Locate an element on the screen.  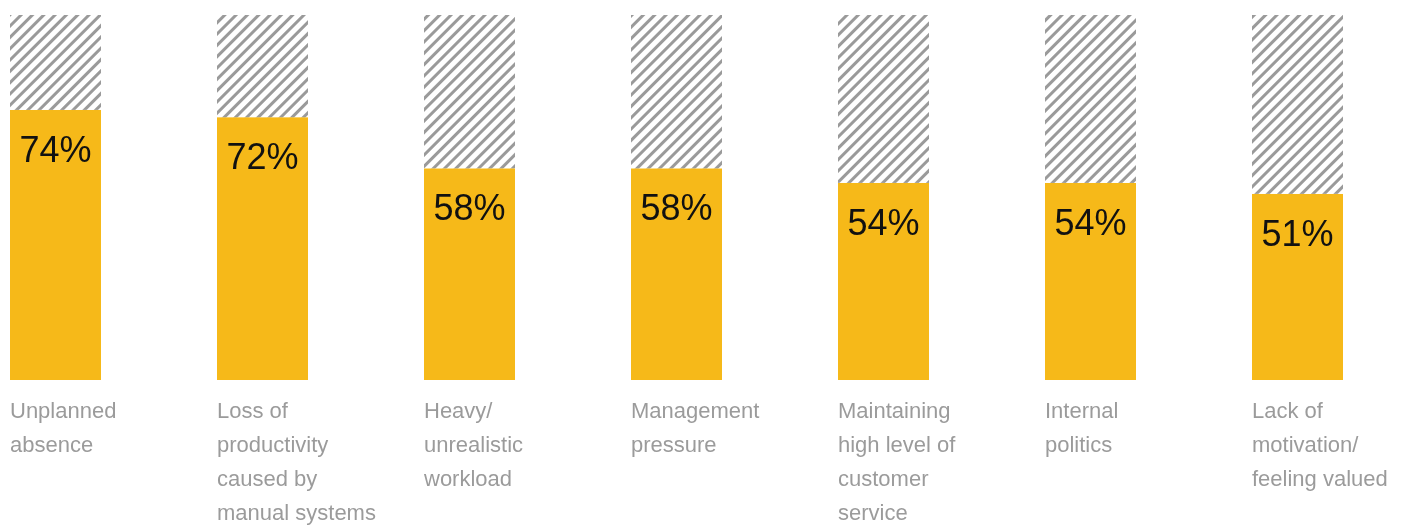
x-tick-label: Unplanned absence is located at coordinates (63, 427).